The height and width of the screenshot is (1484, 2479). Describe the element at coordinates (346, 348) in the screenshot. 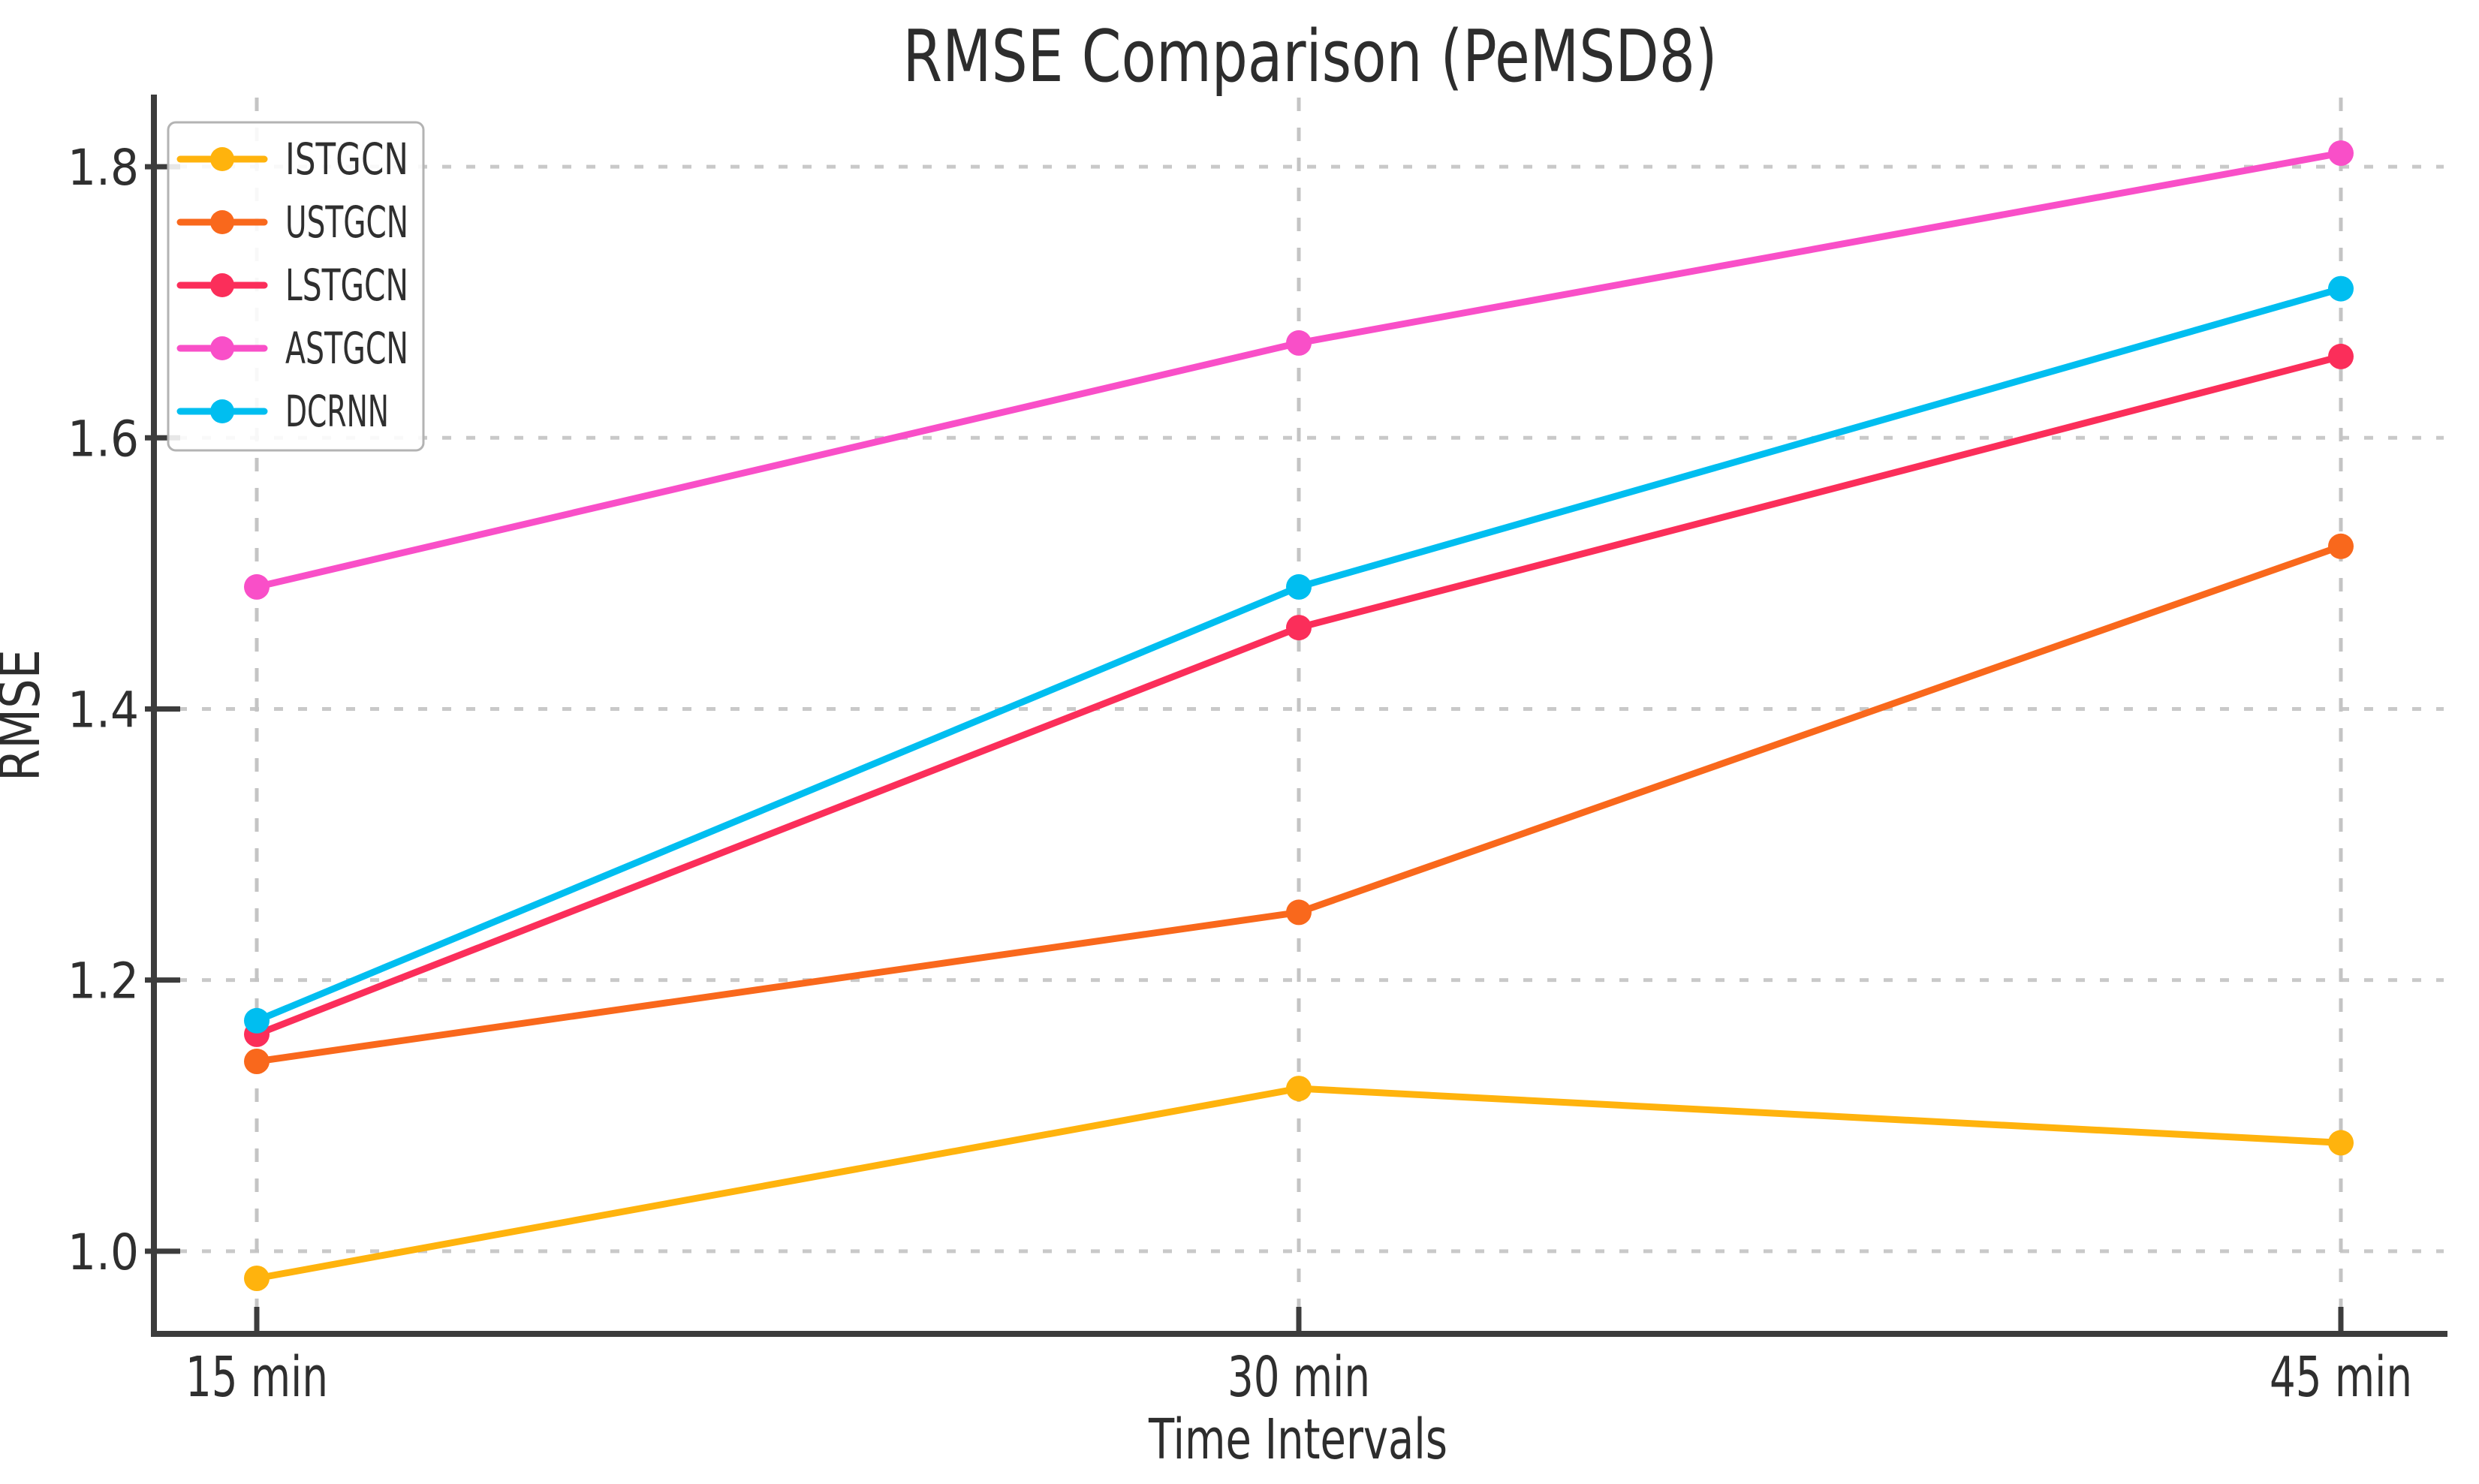

I see `legend-label-astgcn: ASTGCN` at that location.